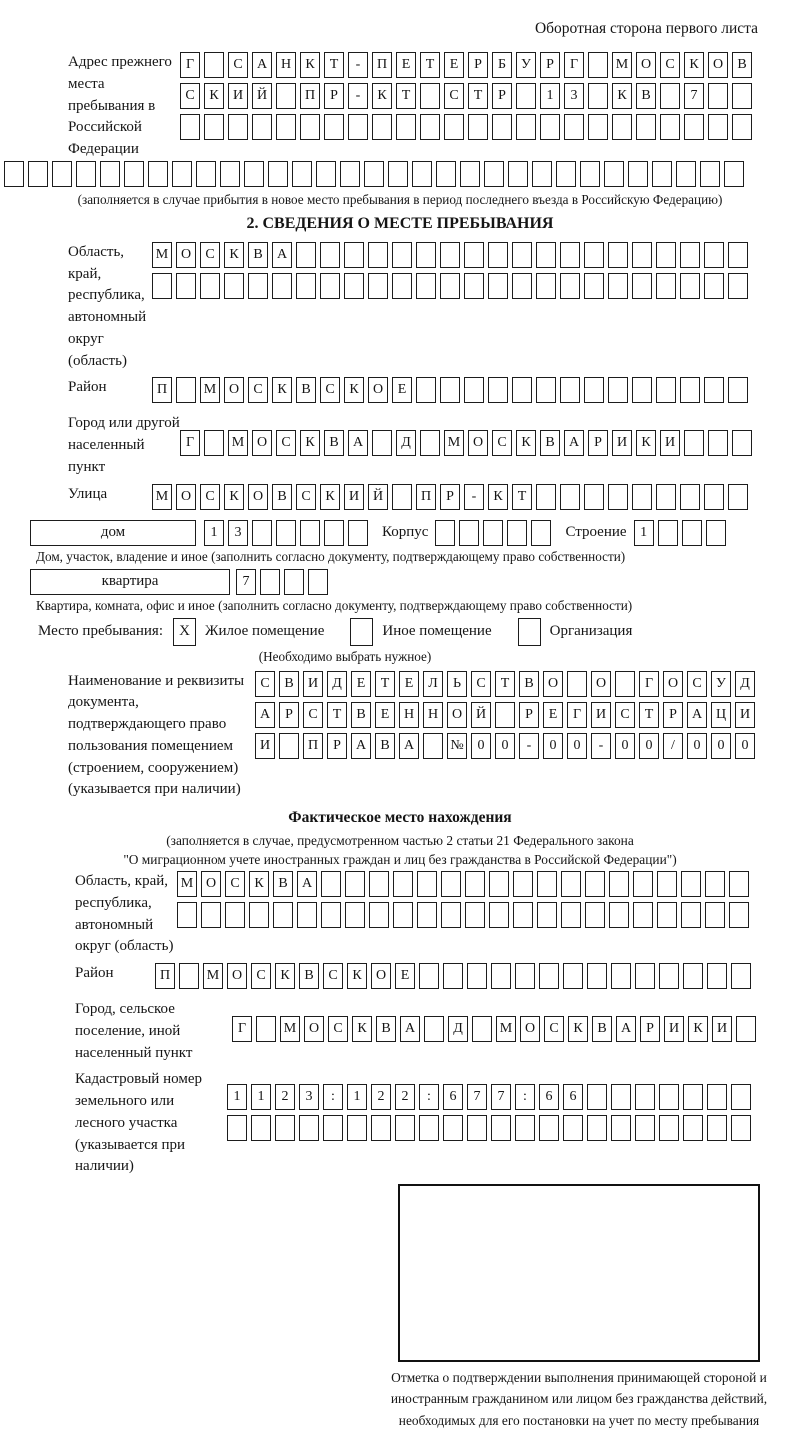  Describe the element at coordinates (246, 581) in the screenshot. I see `char-cell: 7` at that location.